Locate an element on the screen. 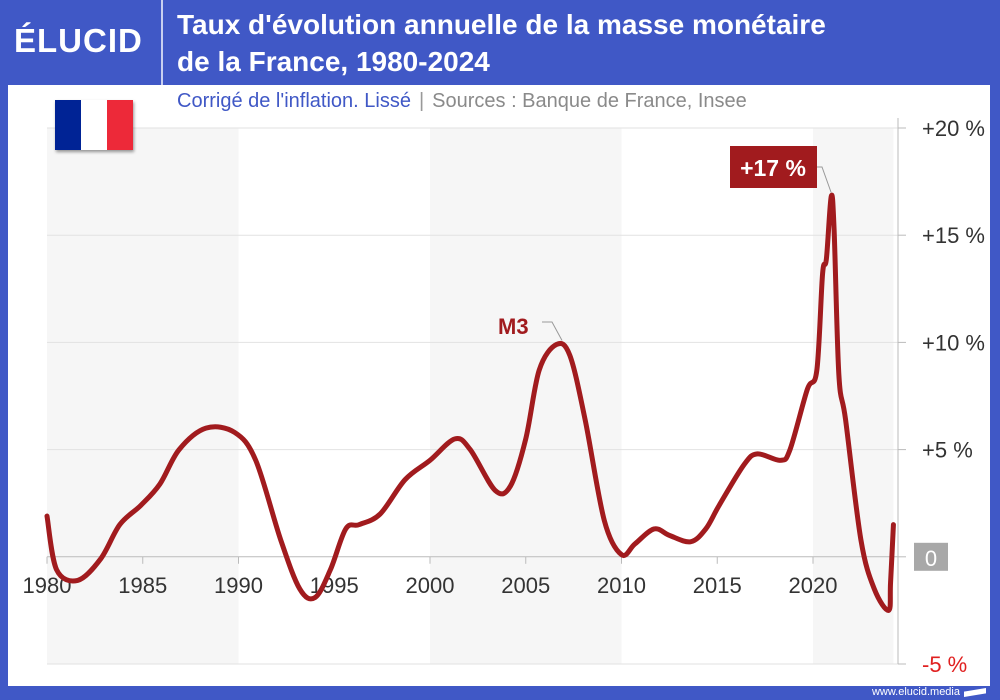 The image size is (1000, 700). x-tick-label: 2005 is located at coordinates (525, 585).